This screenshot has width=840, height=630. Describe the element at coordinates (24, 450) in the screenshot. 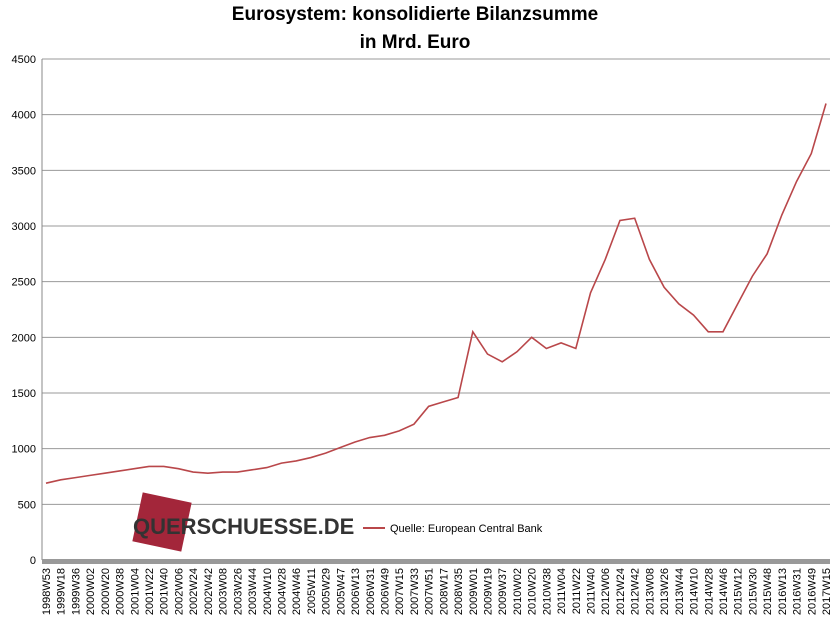

I see `y-tick-label: 1000` at that location.